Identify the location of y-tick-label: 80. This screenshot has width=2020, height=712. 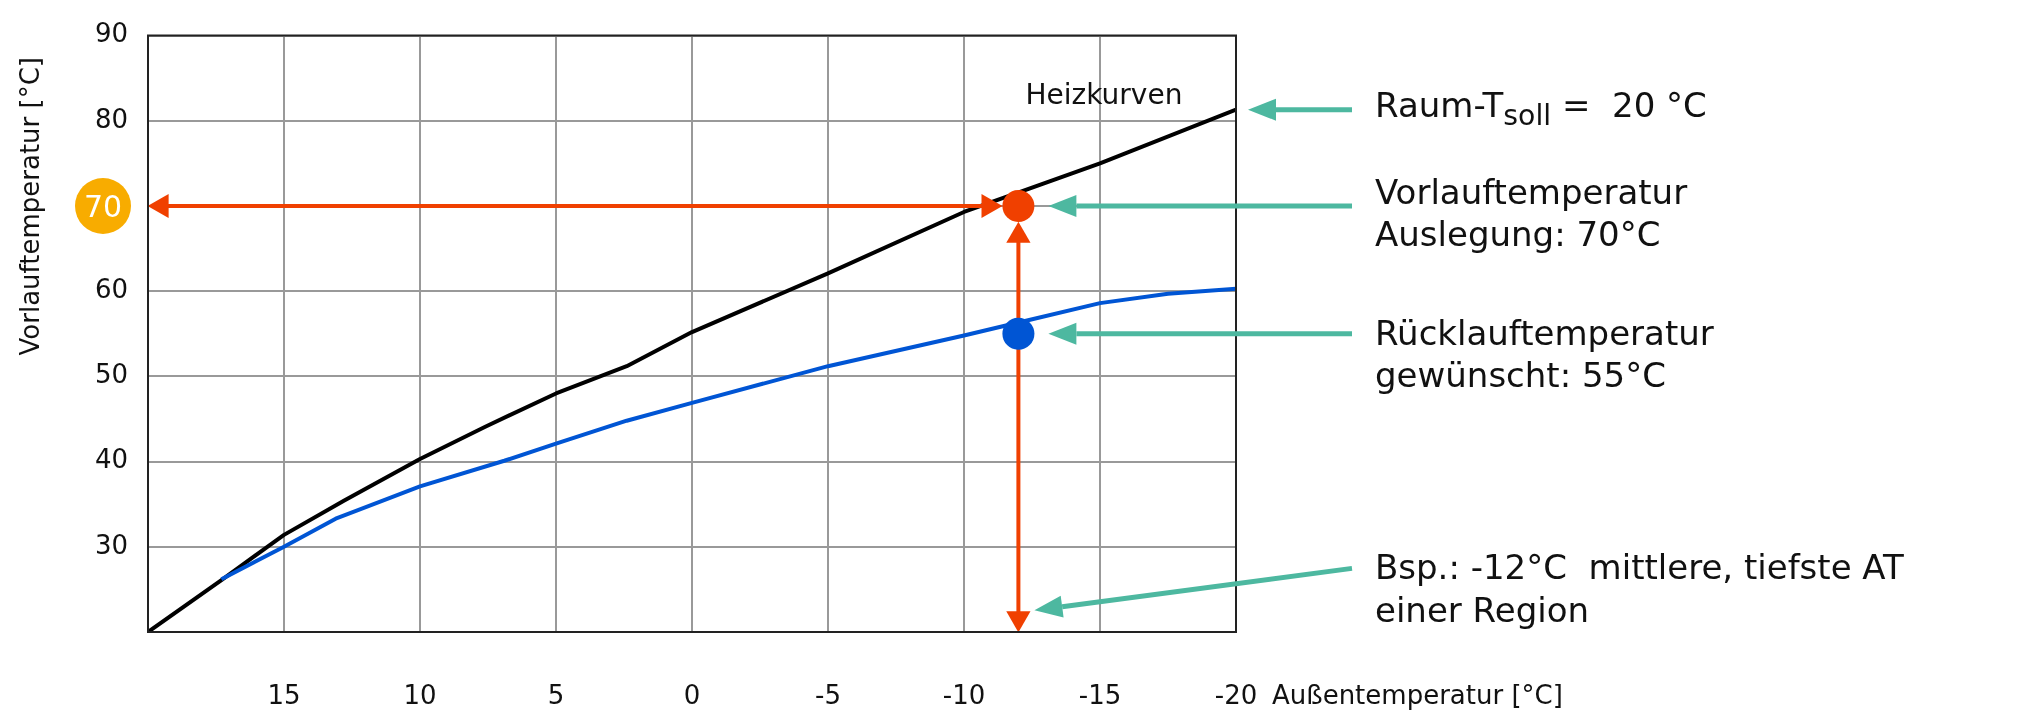
(111, 118).